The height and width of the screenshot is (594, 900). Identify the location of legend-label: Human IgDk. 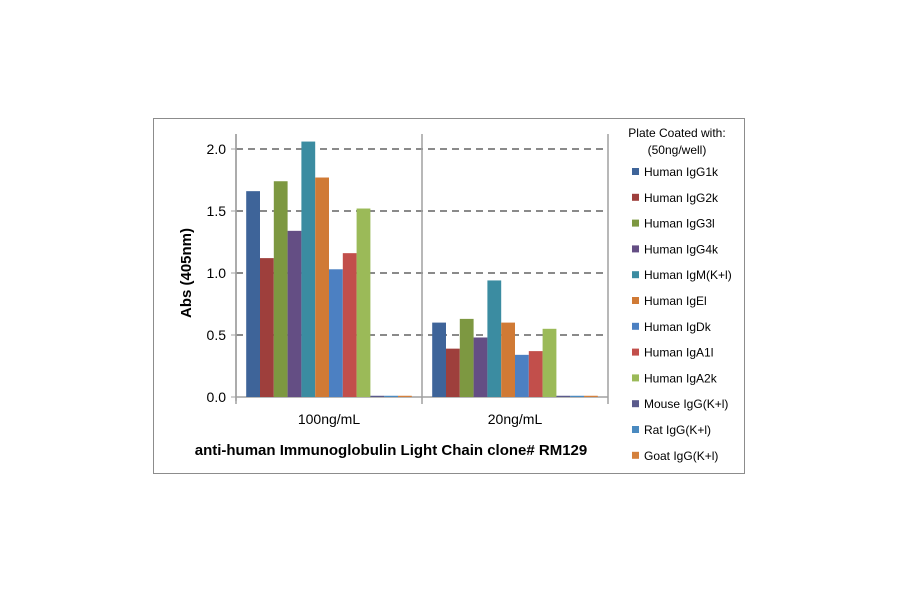
(678, 327).